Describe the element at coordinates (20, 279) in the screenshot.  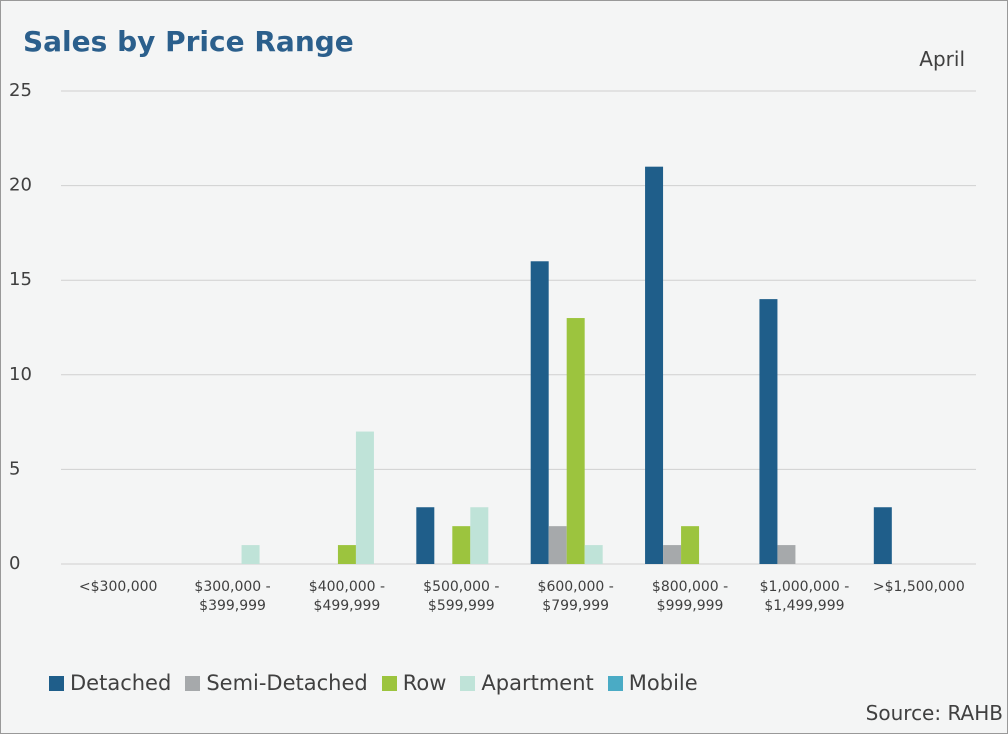
I see `y-tick-label: 15` at that location.